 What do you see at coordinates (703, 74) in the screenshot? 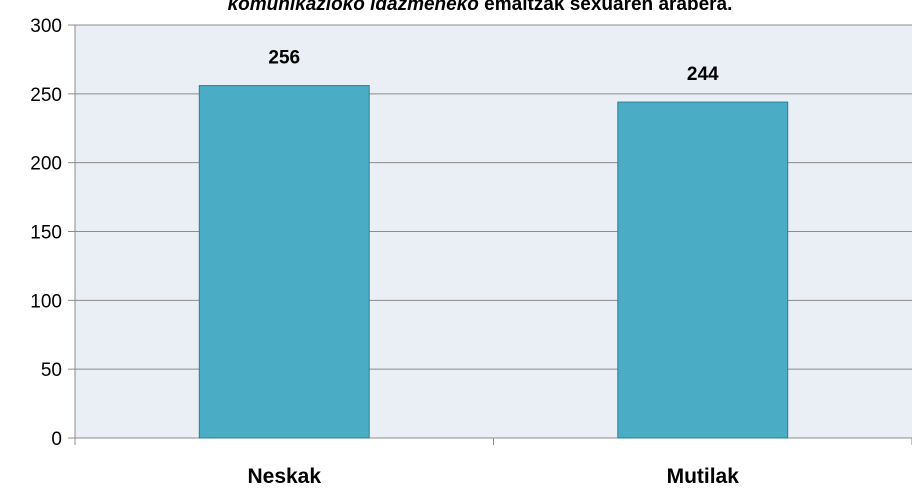
I see `data-label: 244` at bounding box center [703, 74].